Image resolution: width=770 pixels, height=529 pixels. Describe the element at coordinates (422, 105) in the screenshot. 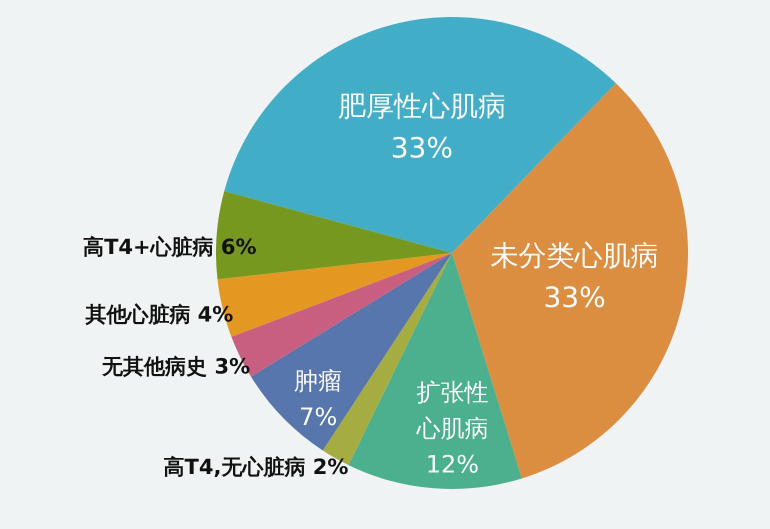

I see `slice-label: 肥厚性心肌病` at that location.